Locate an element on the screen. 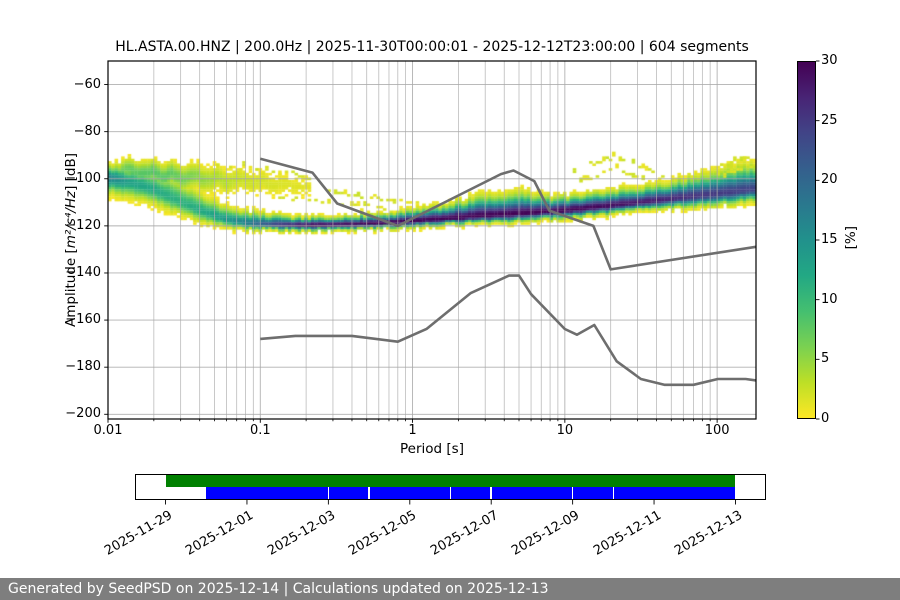  colorbar-tick-label: 30 is located at coordinates (829, 60).